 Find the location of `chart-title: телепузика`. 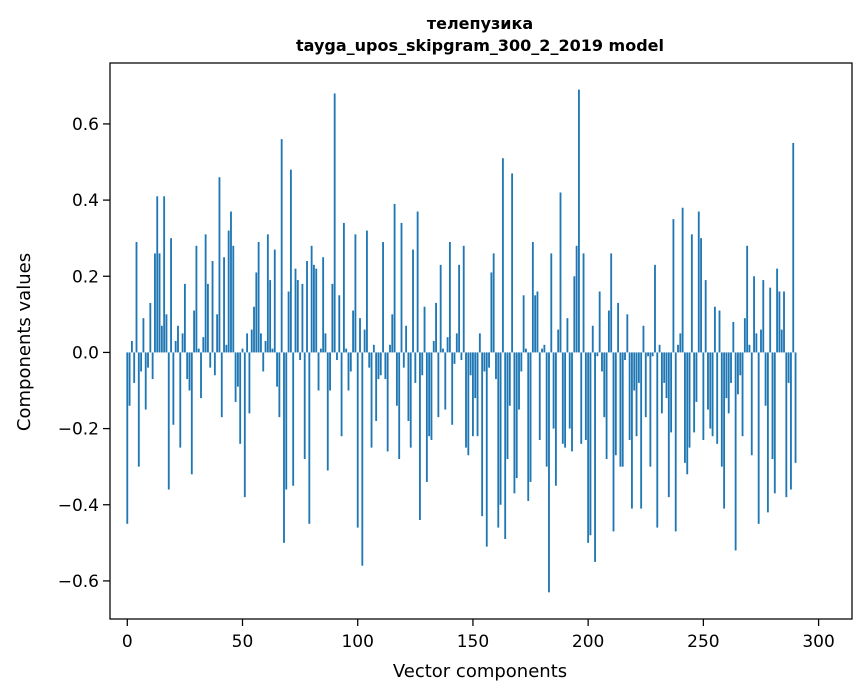

chart-title: телепузика is located at coordinates (480, 23).